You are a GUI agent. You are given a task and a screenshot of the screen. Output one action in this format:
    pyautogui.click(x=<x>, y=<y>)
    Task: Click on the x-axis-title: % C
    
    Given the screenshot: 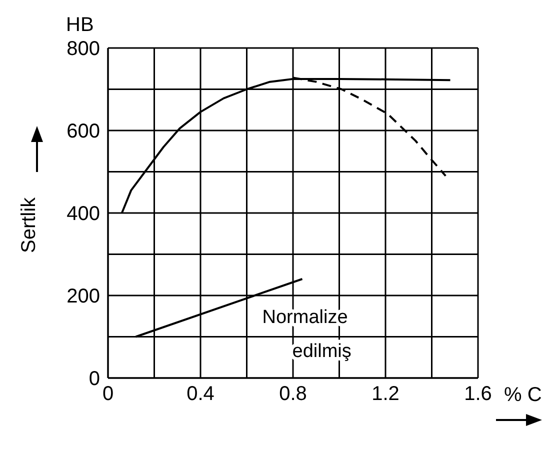 What is the action you would take?
    pyautogui.click(x=523, y=395)
    